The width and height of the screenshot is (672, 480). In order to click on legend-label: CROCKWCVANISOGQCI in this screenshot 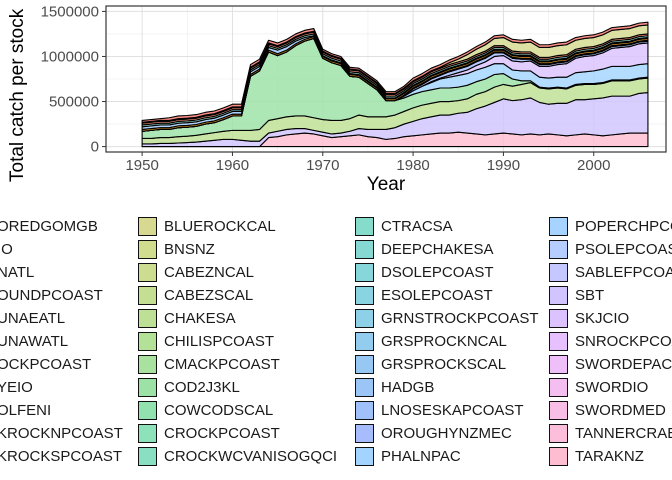, I will do `click(251, 456)`.